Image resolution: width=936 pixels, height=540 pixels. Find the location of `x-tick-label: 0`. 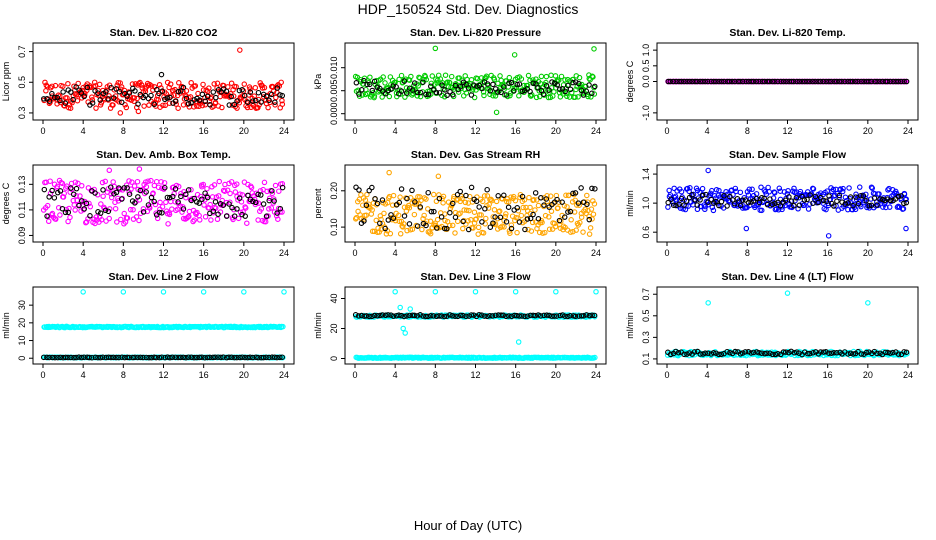

x-tick-label: 0 is located at coordinates (666, 253).